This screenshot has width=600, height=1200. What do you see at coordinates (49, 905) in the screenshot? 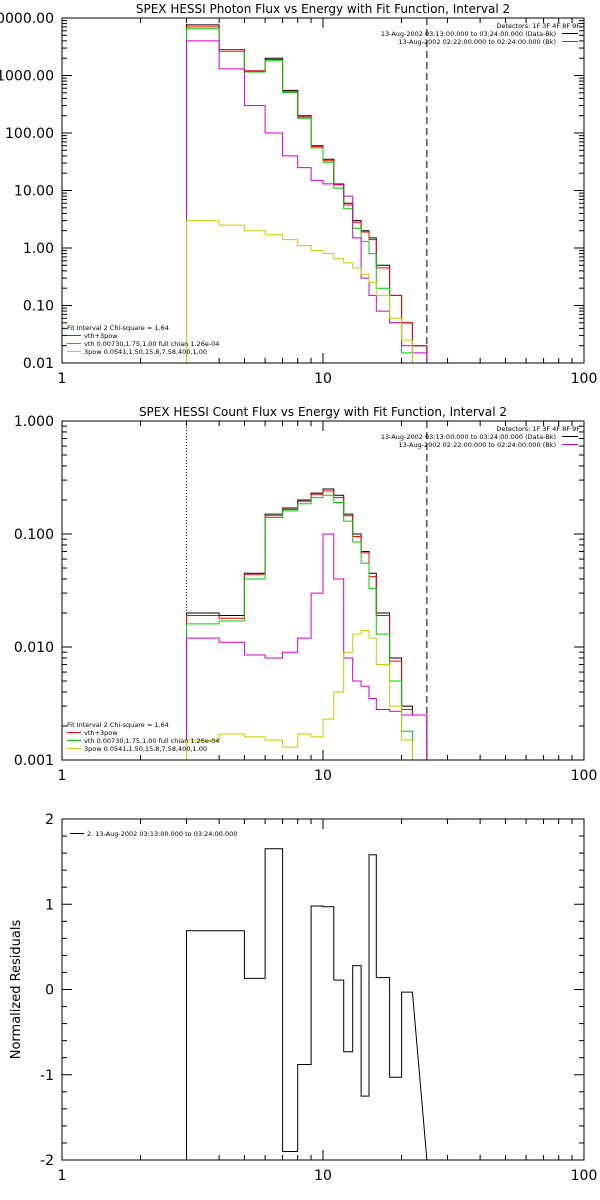
I see `y-tick-label: 1` at bounding box center [49, 905].